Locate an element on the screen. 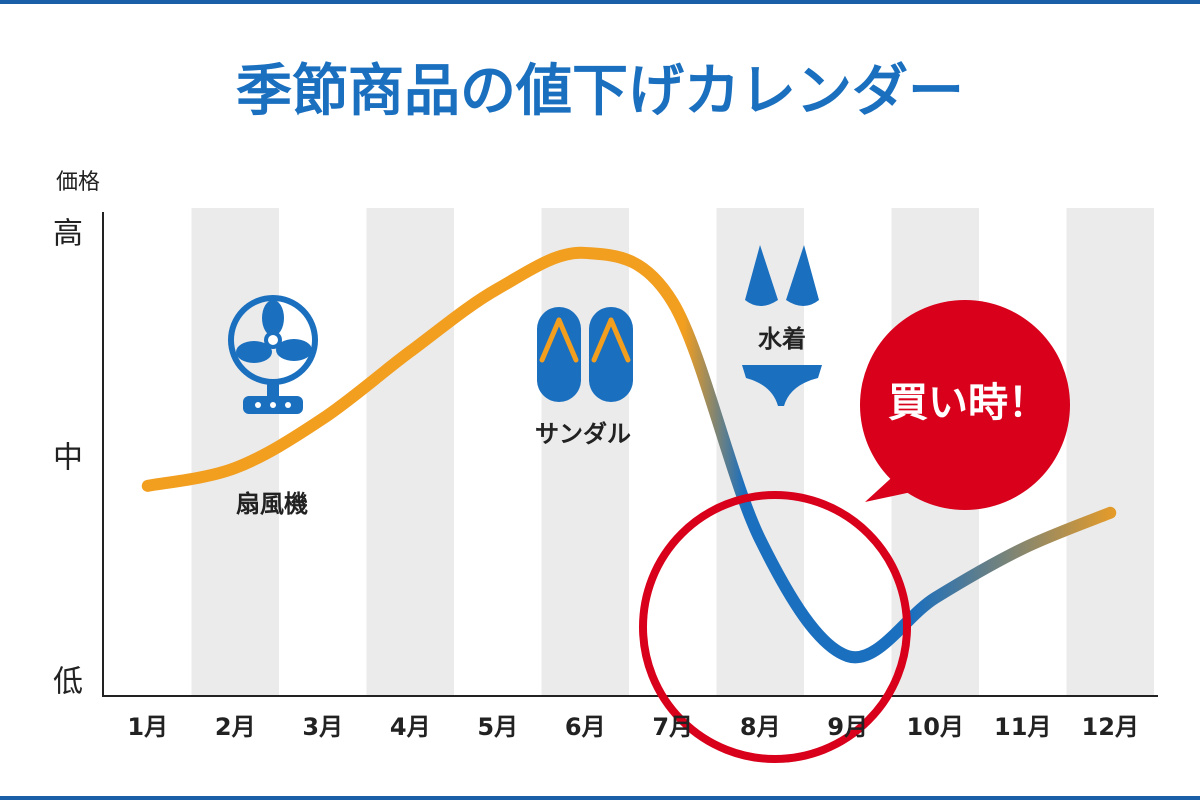 The height and width of the screenshot is (800, 1200). y-tick-label: 高 is located at coordinates (68, 234).